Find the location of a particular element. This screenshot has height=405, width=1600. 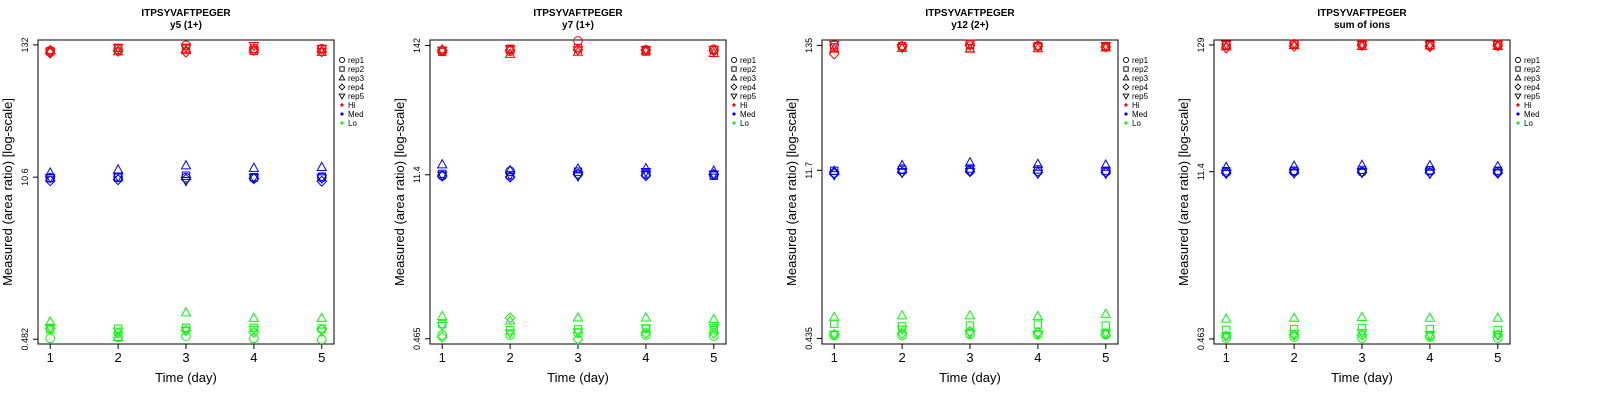

legend-marker-rep2 is located at coordinates (1126, 69).